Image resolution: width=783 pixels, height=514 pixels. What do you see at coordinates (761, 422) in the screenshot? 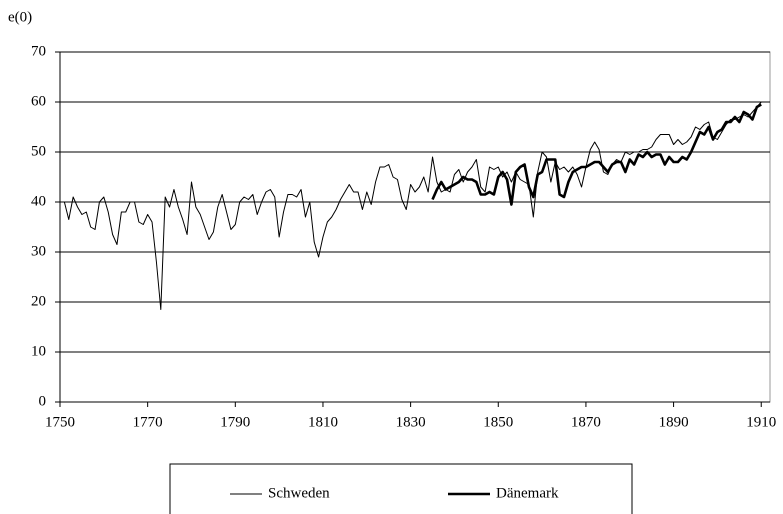
I see `x-tick-label: 1910` at bounding box center [761, 422].